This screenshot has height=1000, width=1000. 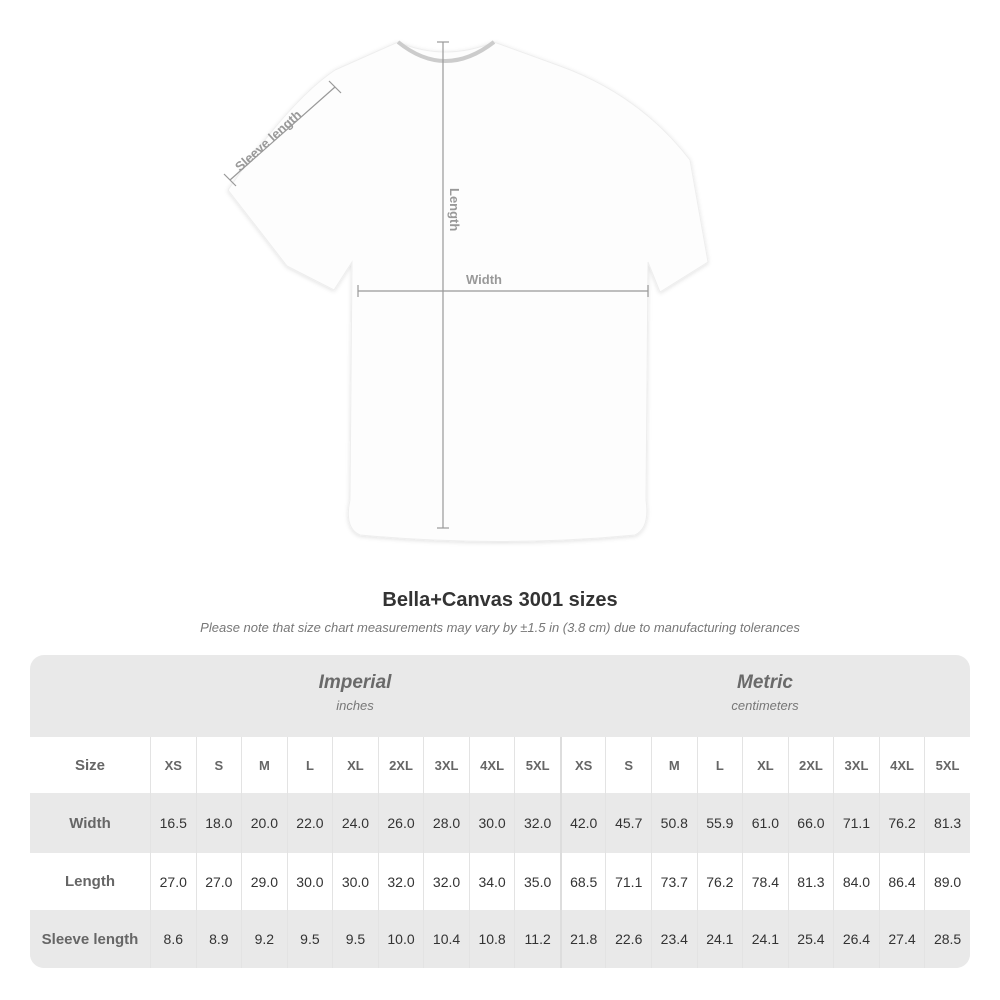 What do you see at coordinates (355, 765) in the screenshot?
I see `imperial-size-xl: XL` at bounding box center [355, 765].